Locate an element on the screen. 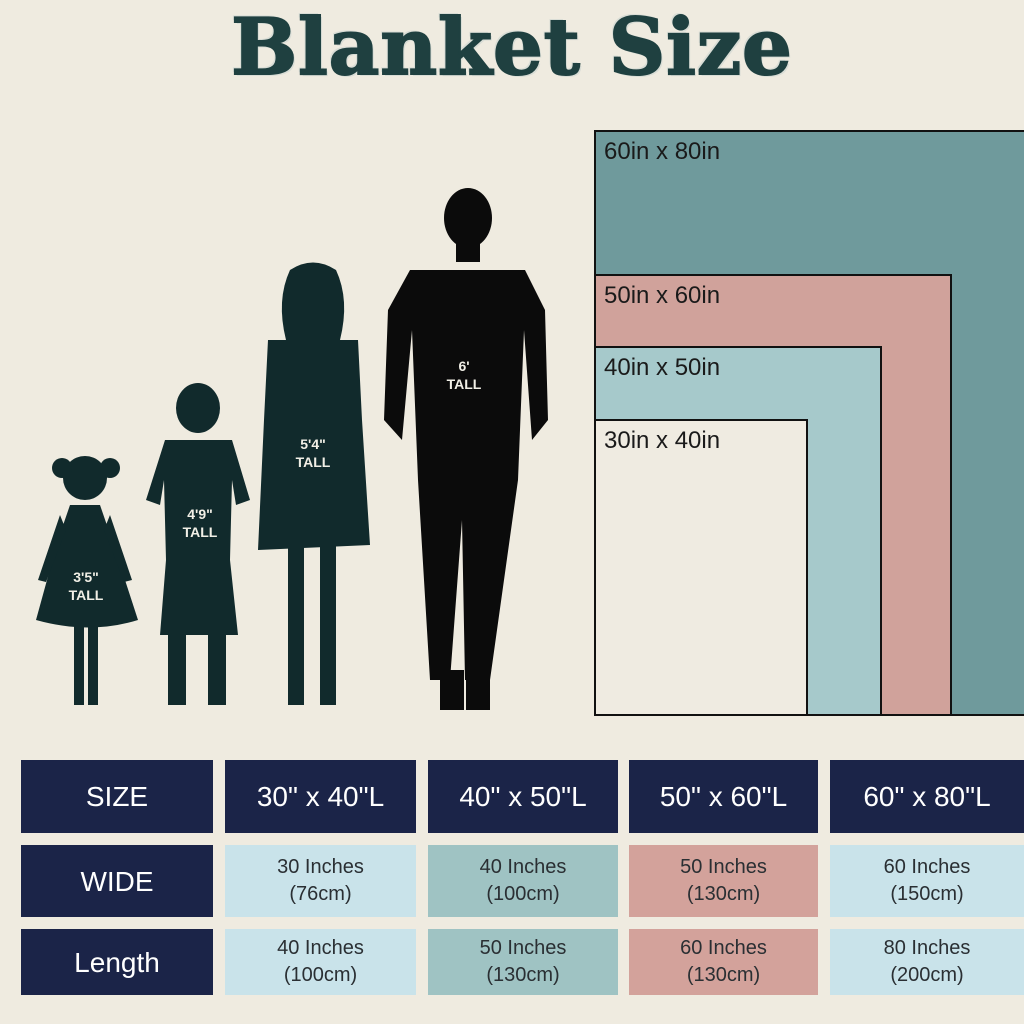 This screenshot has height=1024, width=1024. header-col: 40" x 50"L is located at coordinates (523, 796).